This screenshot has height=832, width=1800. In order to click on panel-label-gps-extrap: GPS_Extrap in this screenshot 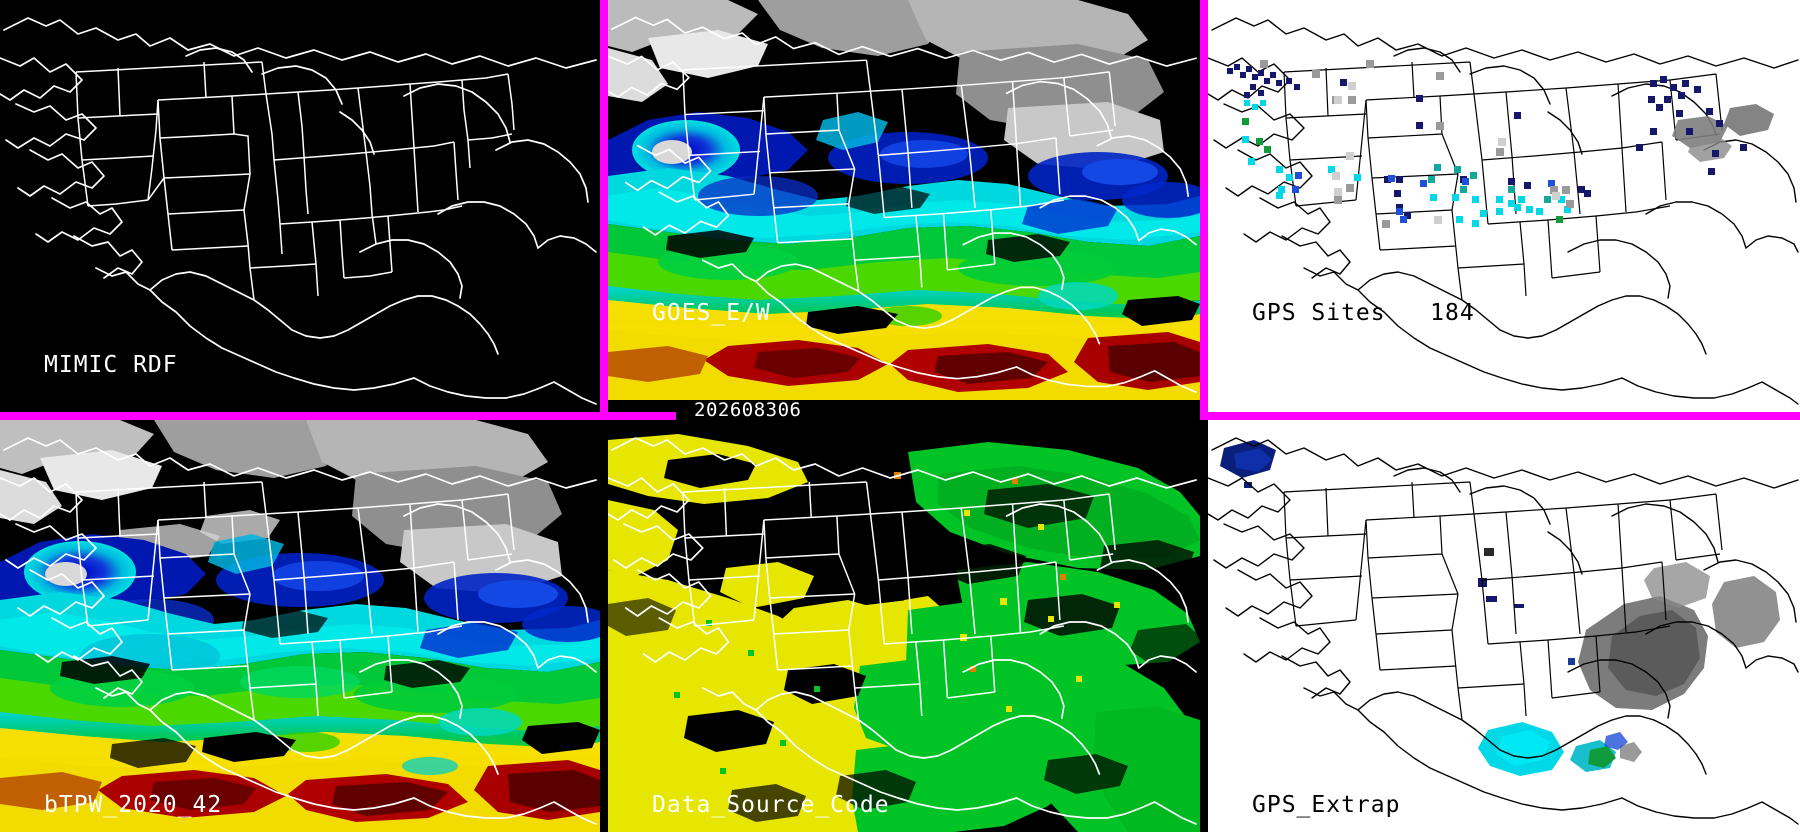, I will do `click(1326, 805)`.